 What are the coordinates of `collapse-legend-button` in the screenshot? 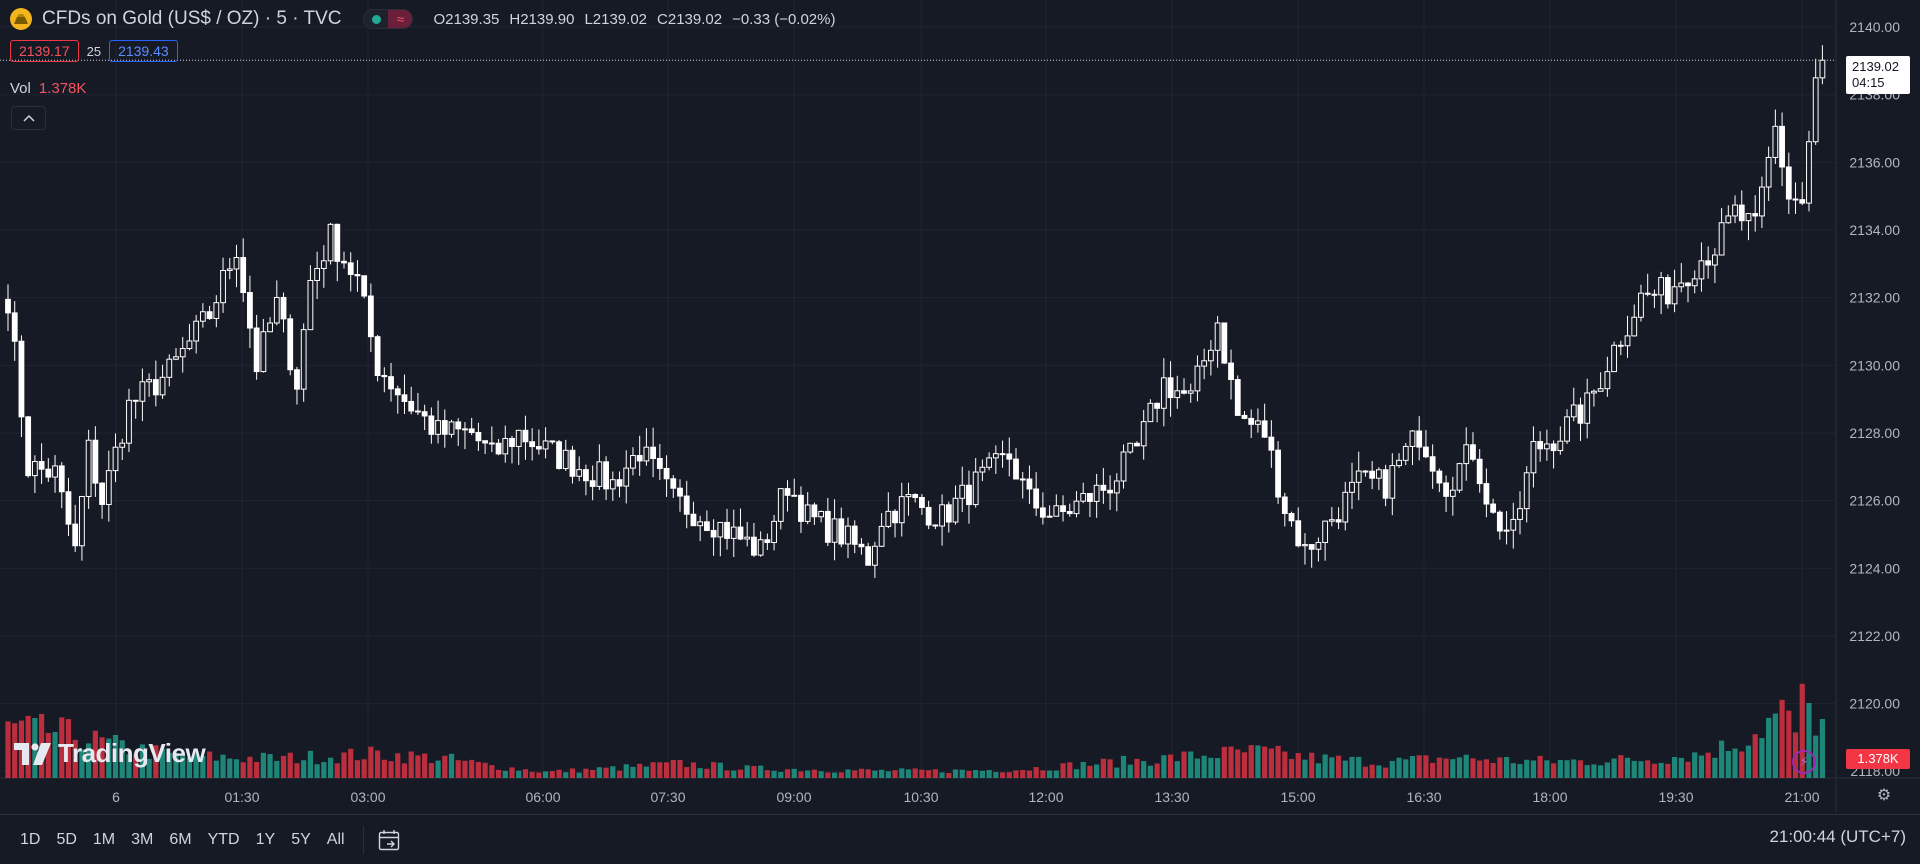 It's located at (28, 118).